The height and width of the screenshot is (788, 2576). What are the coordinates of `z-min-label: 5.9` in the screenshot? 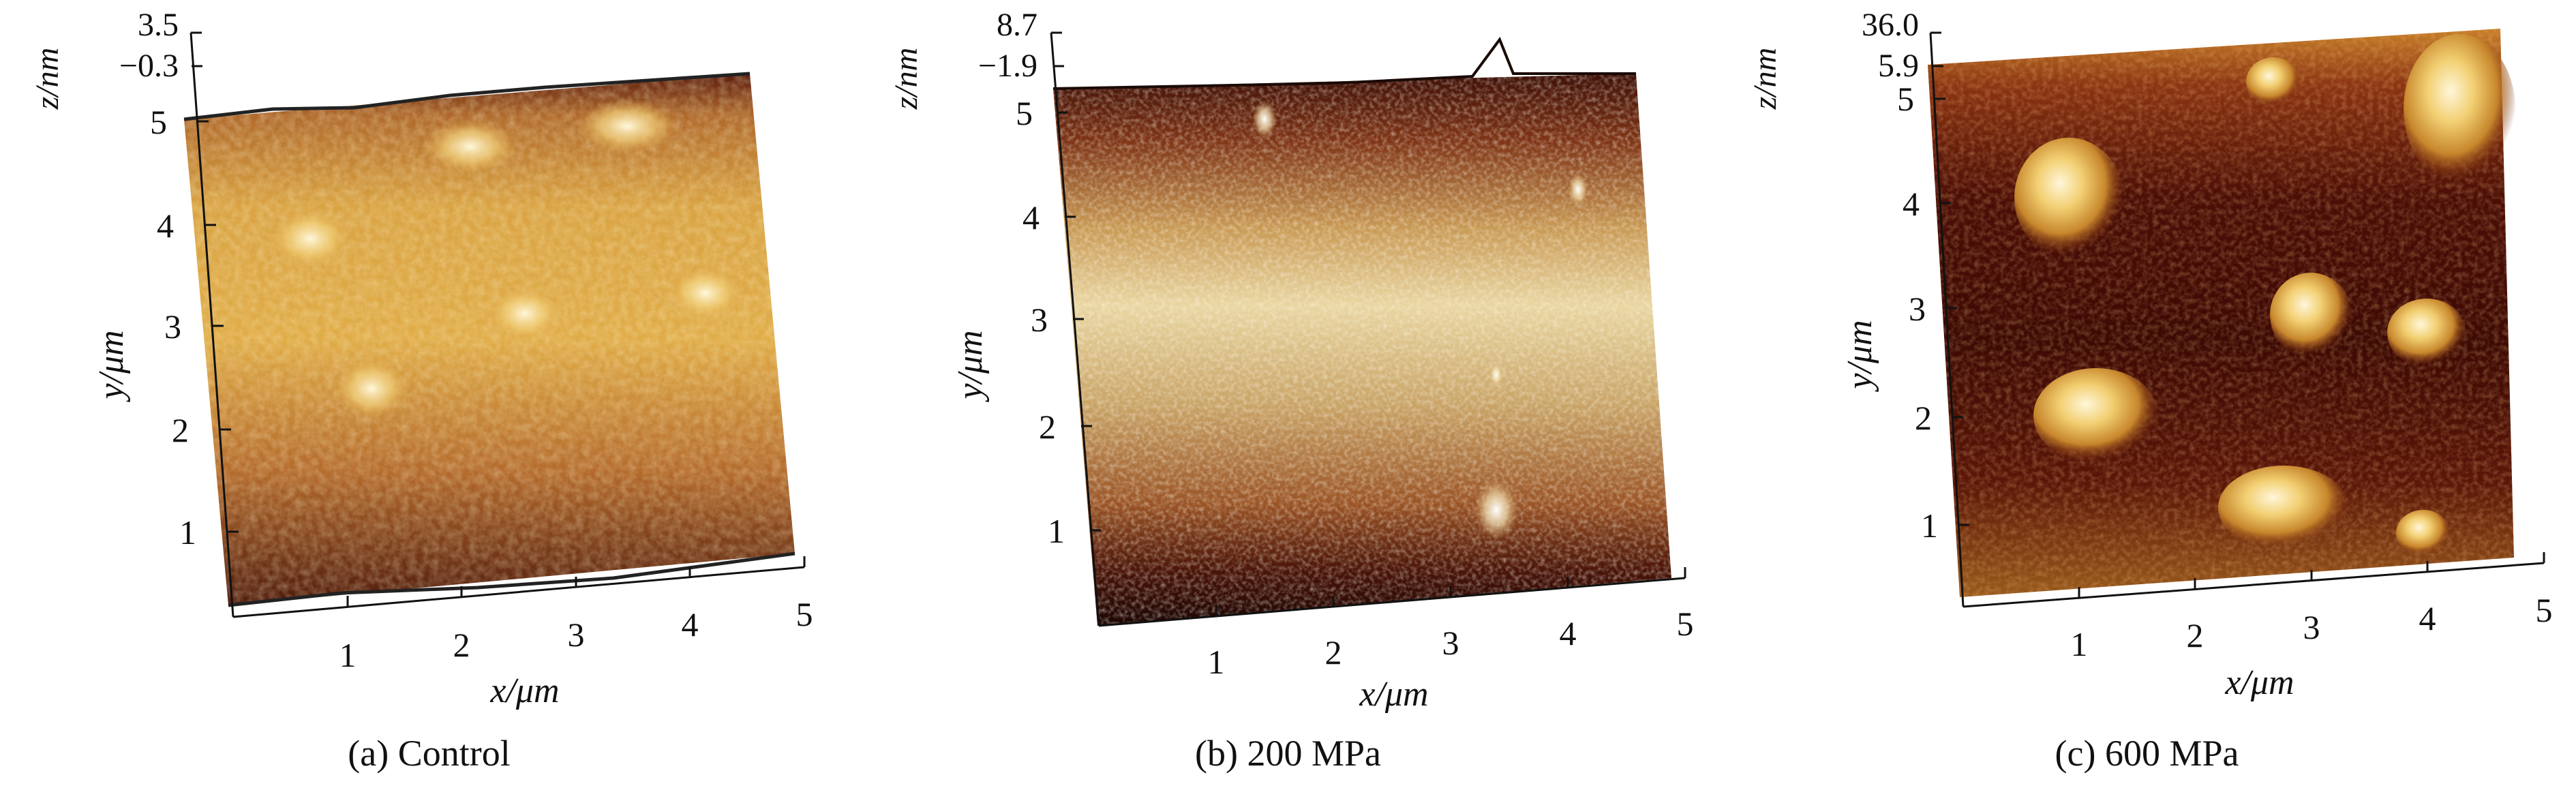 It's located at (1899, 66).